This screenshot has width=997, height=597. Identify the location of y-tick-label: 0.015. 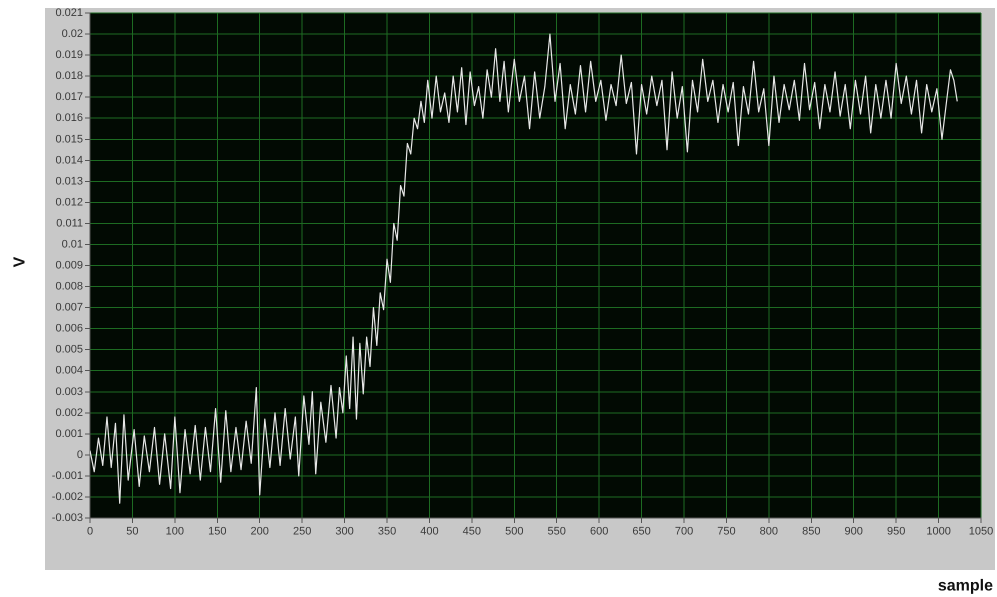
(69, 139).